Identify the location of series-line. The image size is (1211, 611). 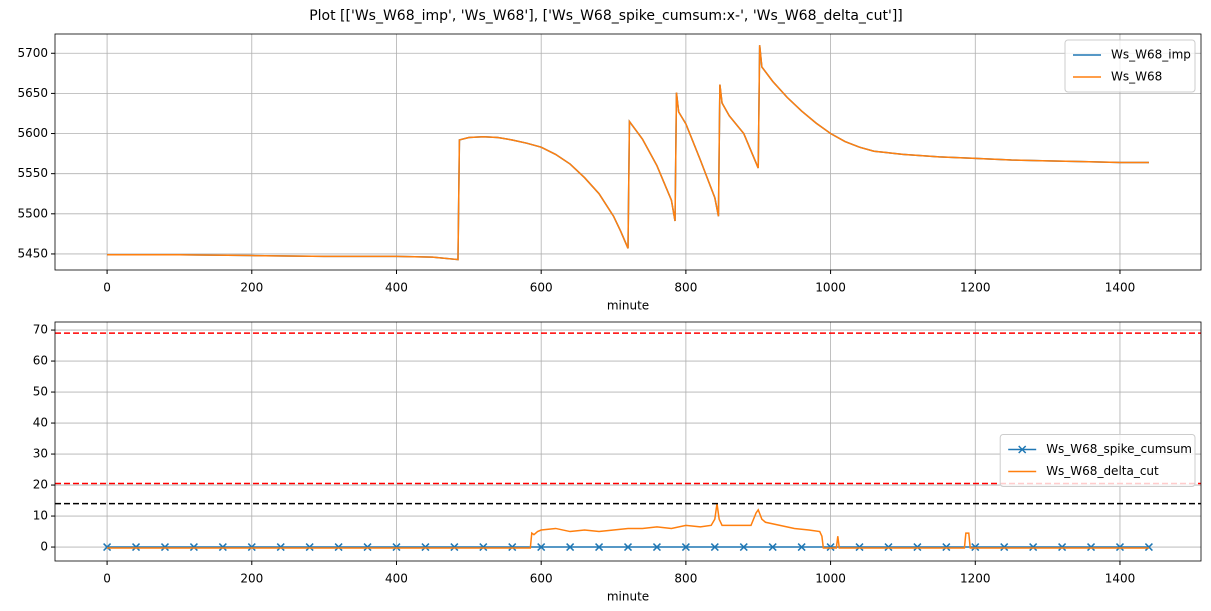
(628, 526).